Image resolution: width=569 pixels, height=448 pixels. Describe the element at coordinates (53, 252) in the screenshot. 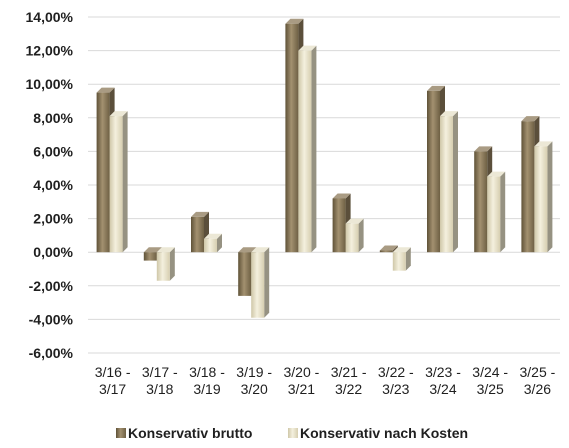

I see `y-tick-label: 0,00%` at that location.